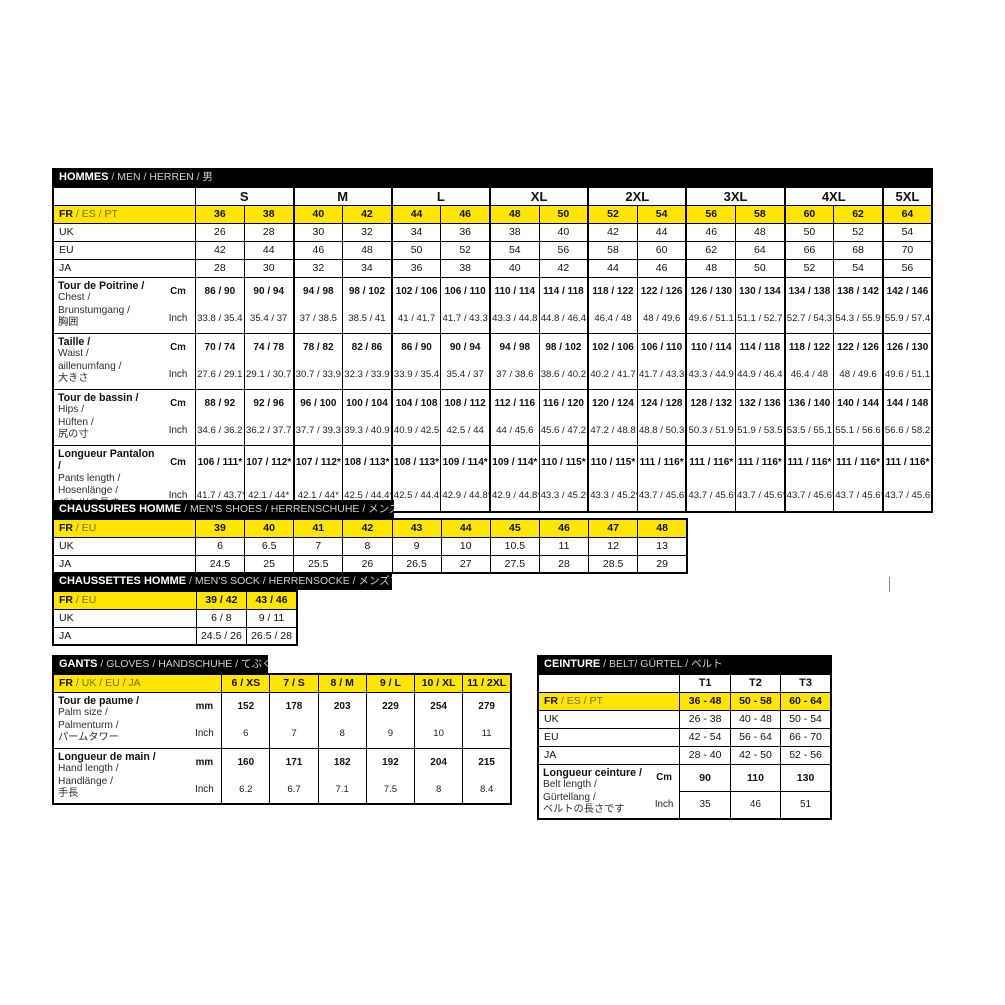 This screenshot has height=1005, width=1005. I want to click on gloves-sizes-value: 7 / S, so click(294, 683).